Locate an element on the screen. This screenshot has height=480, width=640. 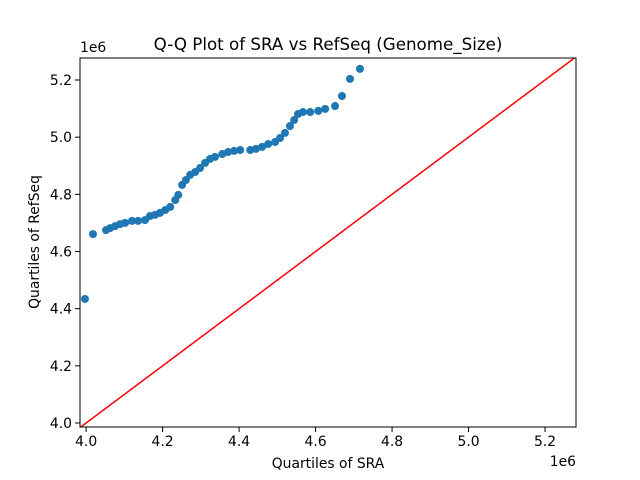
y-tick-label: 5.0 is located at coordinates (61, 138).